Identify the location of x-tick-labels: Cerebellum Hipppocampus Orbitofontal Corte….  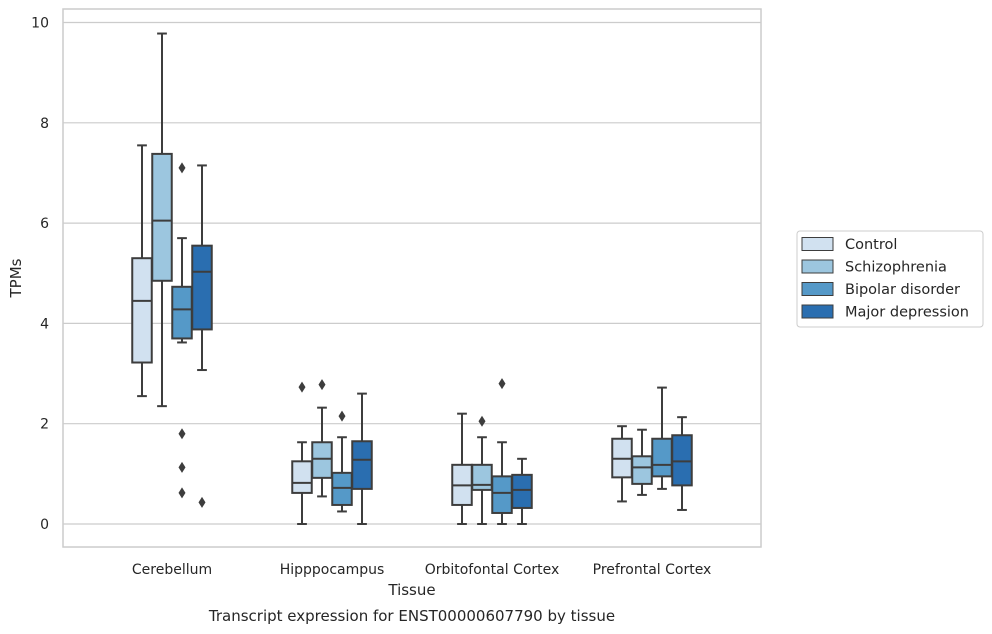
(421, 570).